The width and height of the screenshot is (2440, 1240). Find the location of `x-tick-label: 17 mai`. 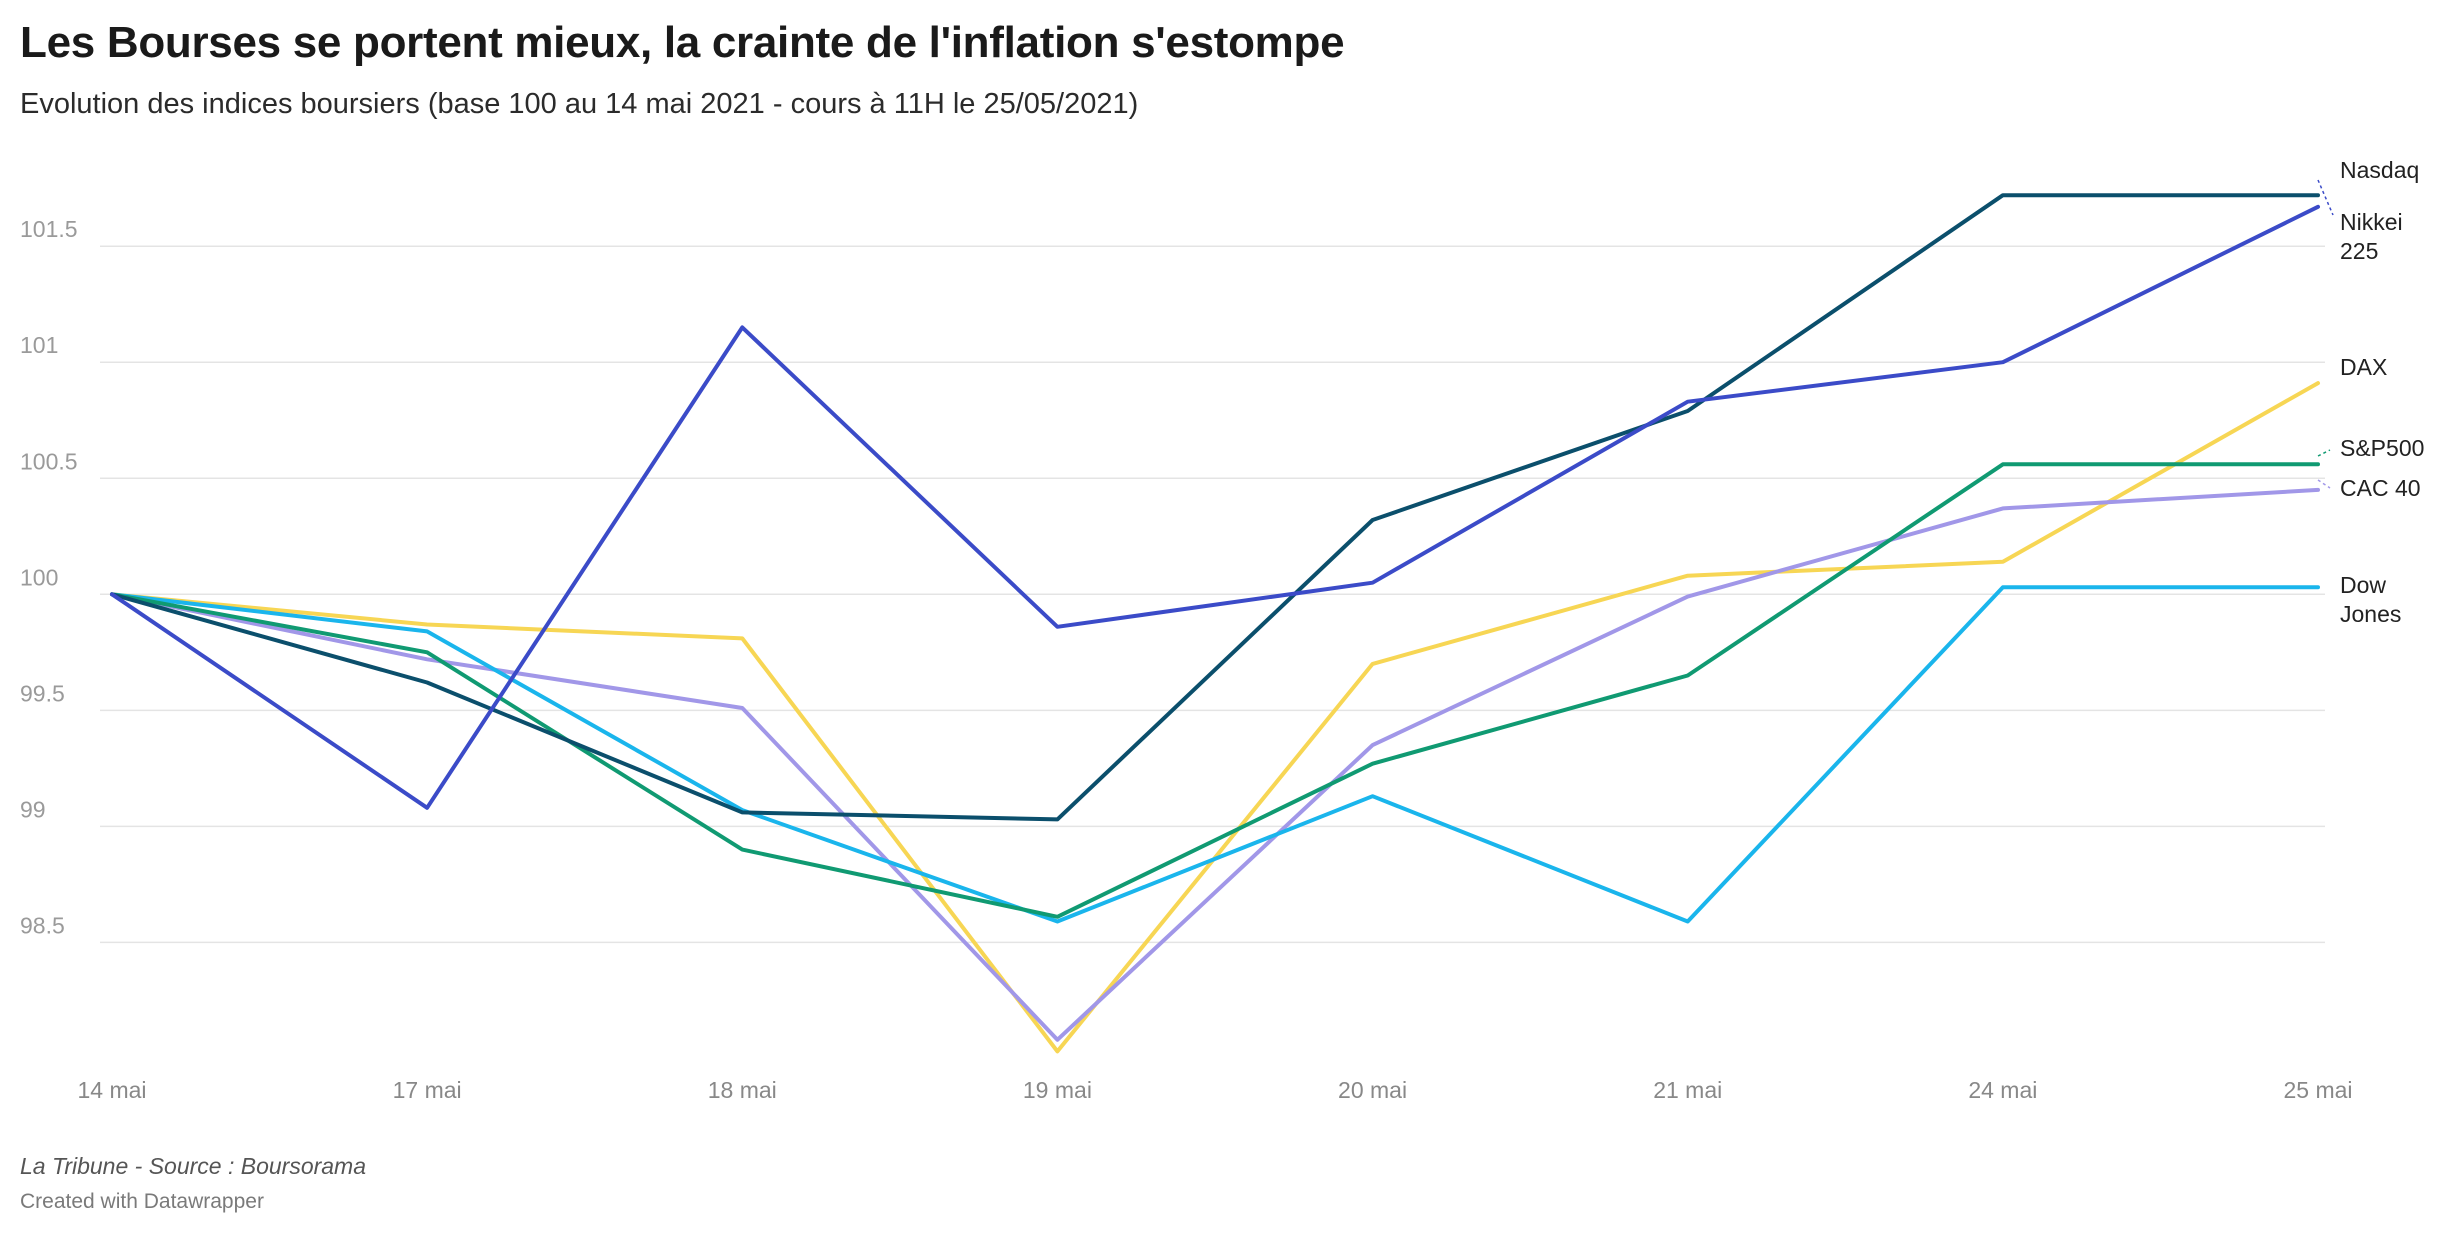

x-tick-label: 17 mai is located at coordinates (427, 1090).